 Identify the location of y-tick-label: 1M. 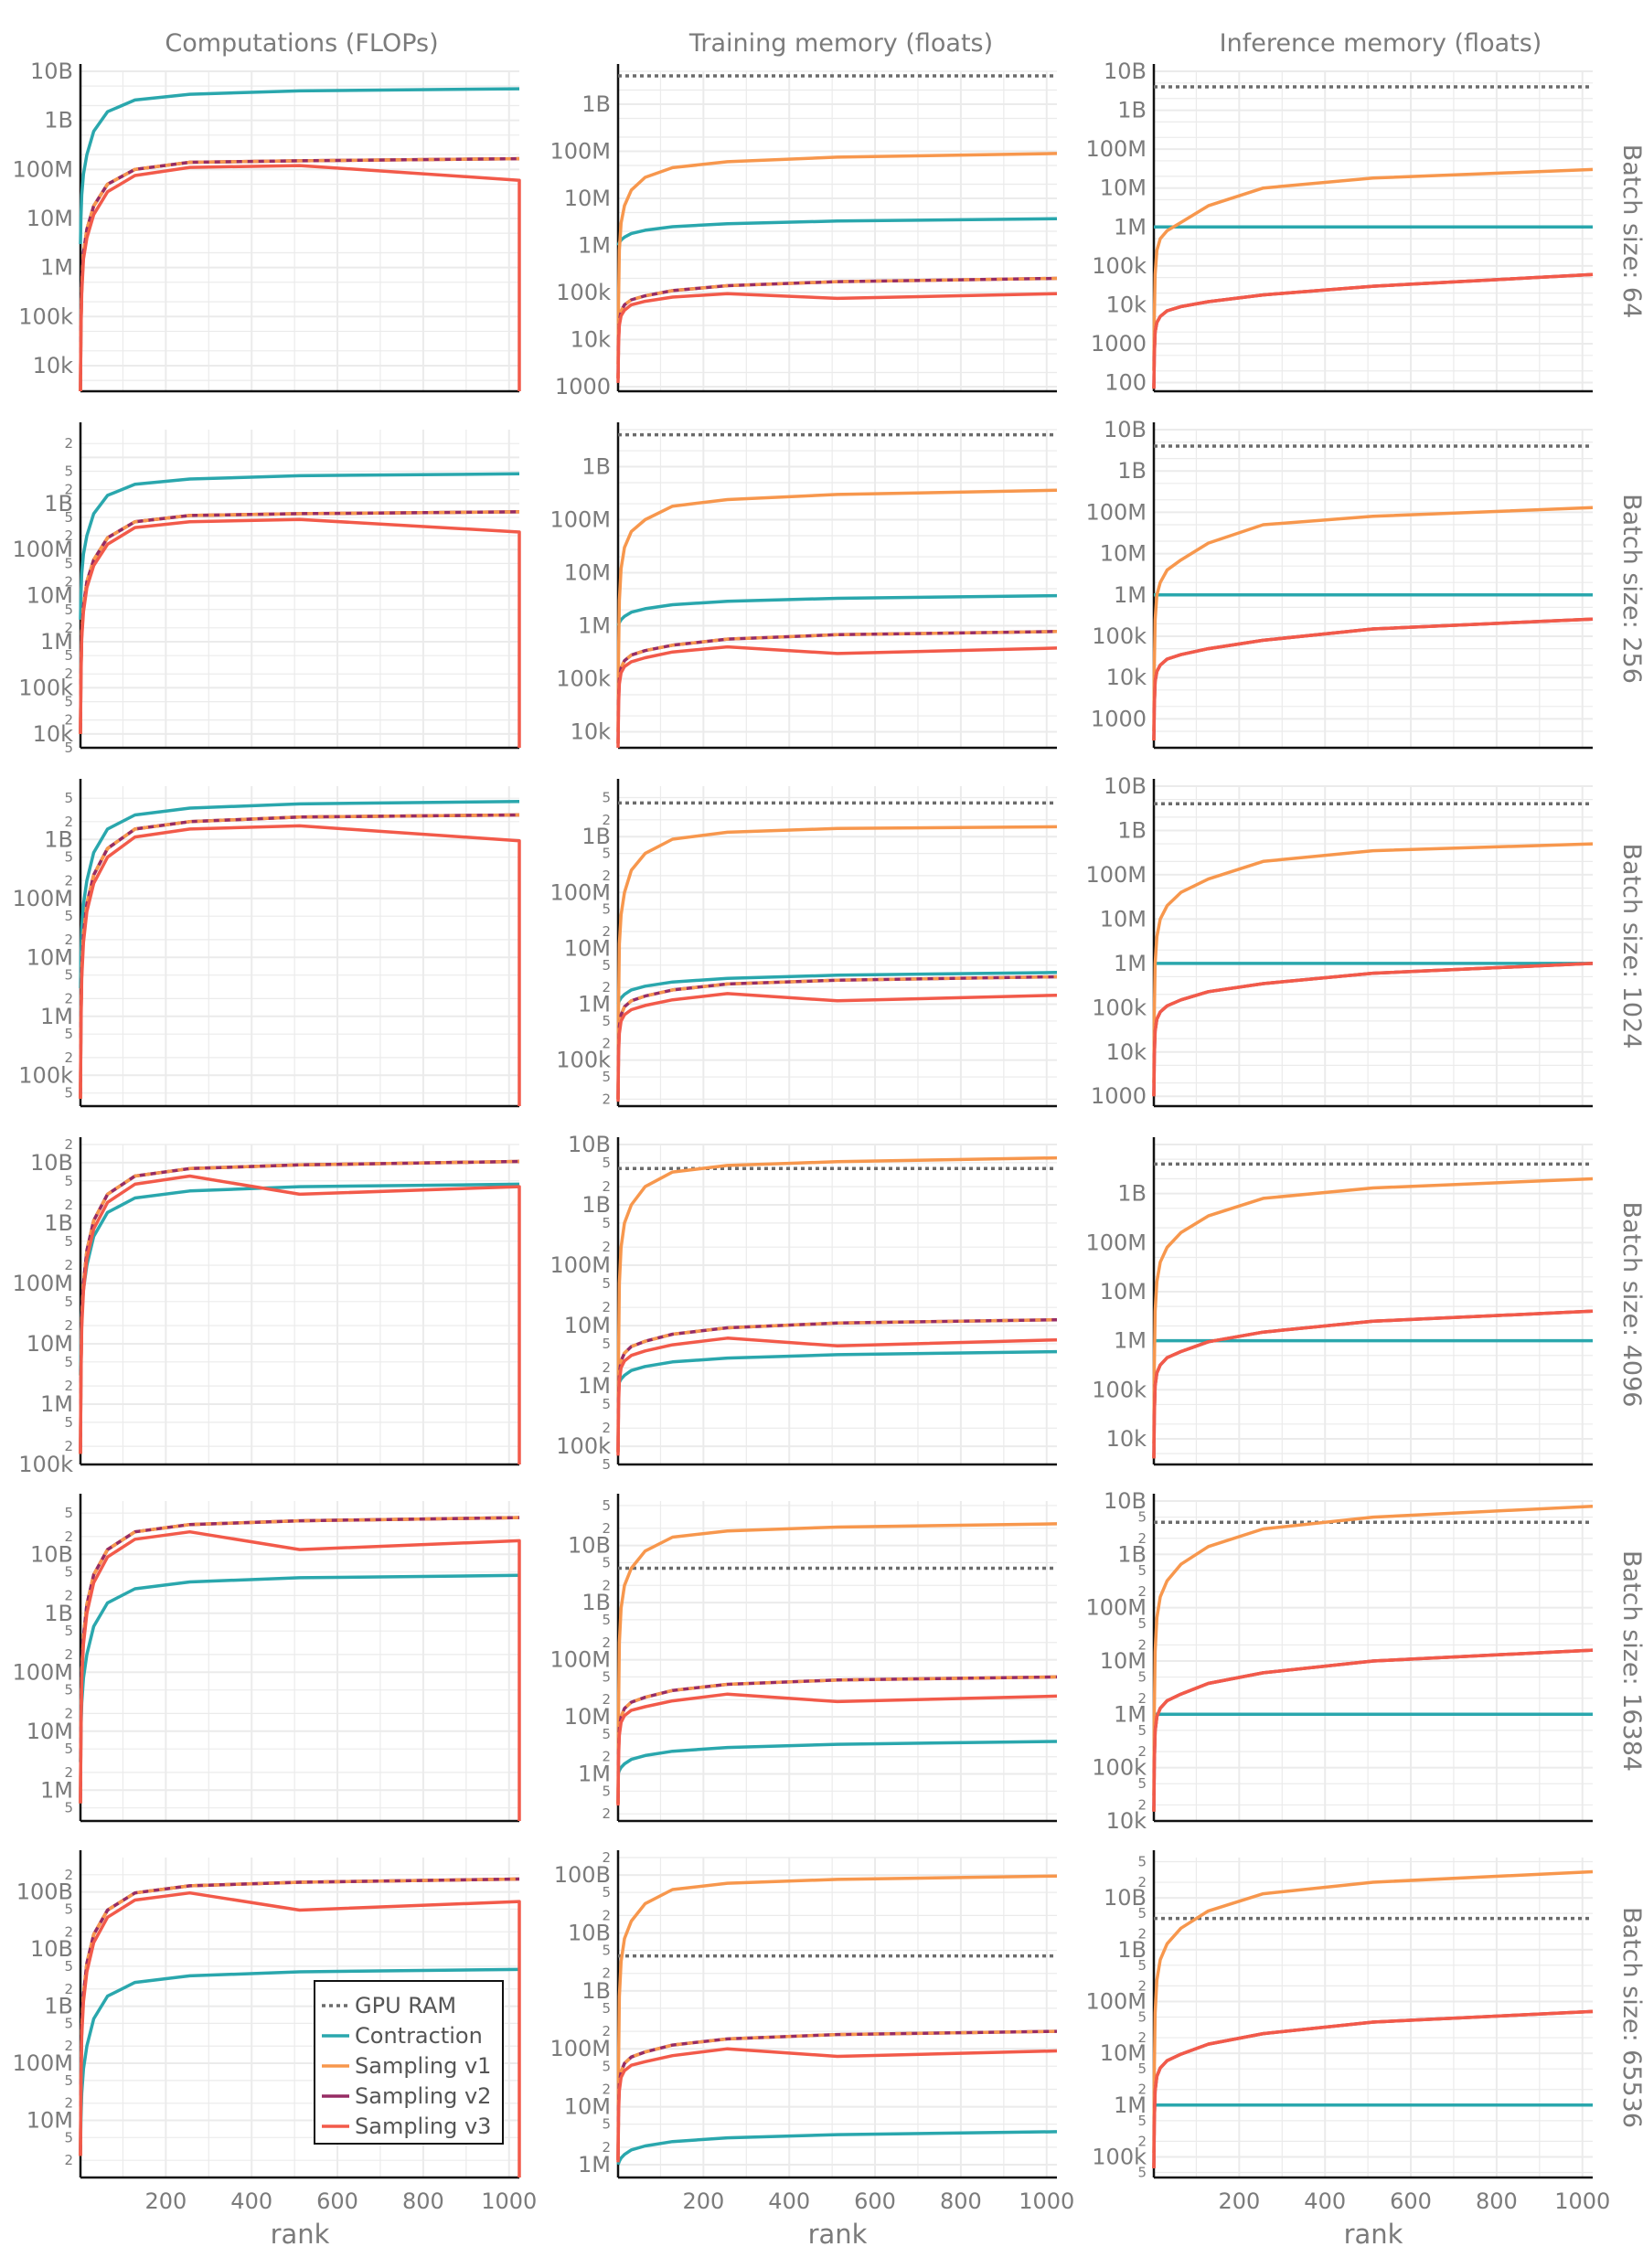
(1130, 1341).